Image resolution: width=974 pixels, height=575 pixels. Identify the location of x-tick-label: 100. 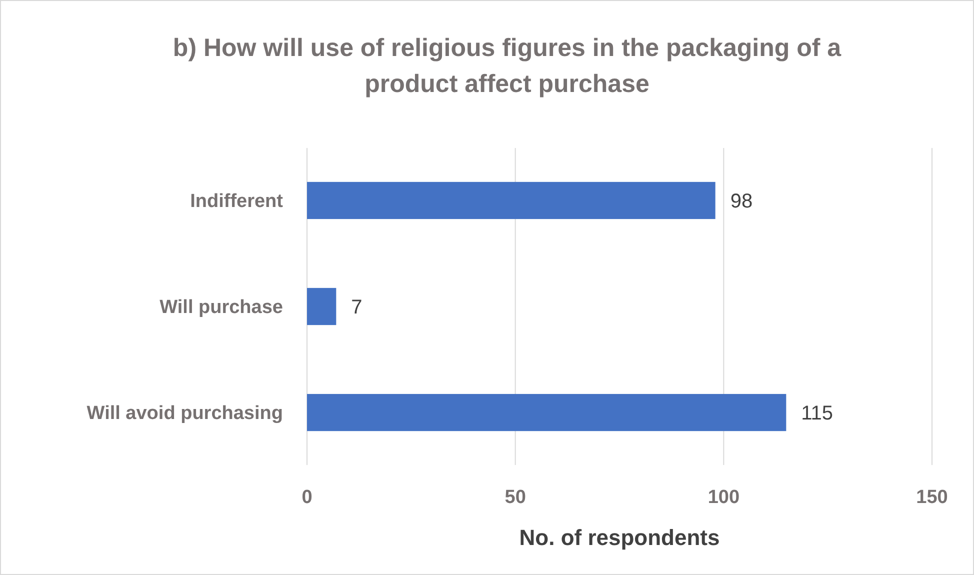
(724, 497).